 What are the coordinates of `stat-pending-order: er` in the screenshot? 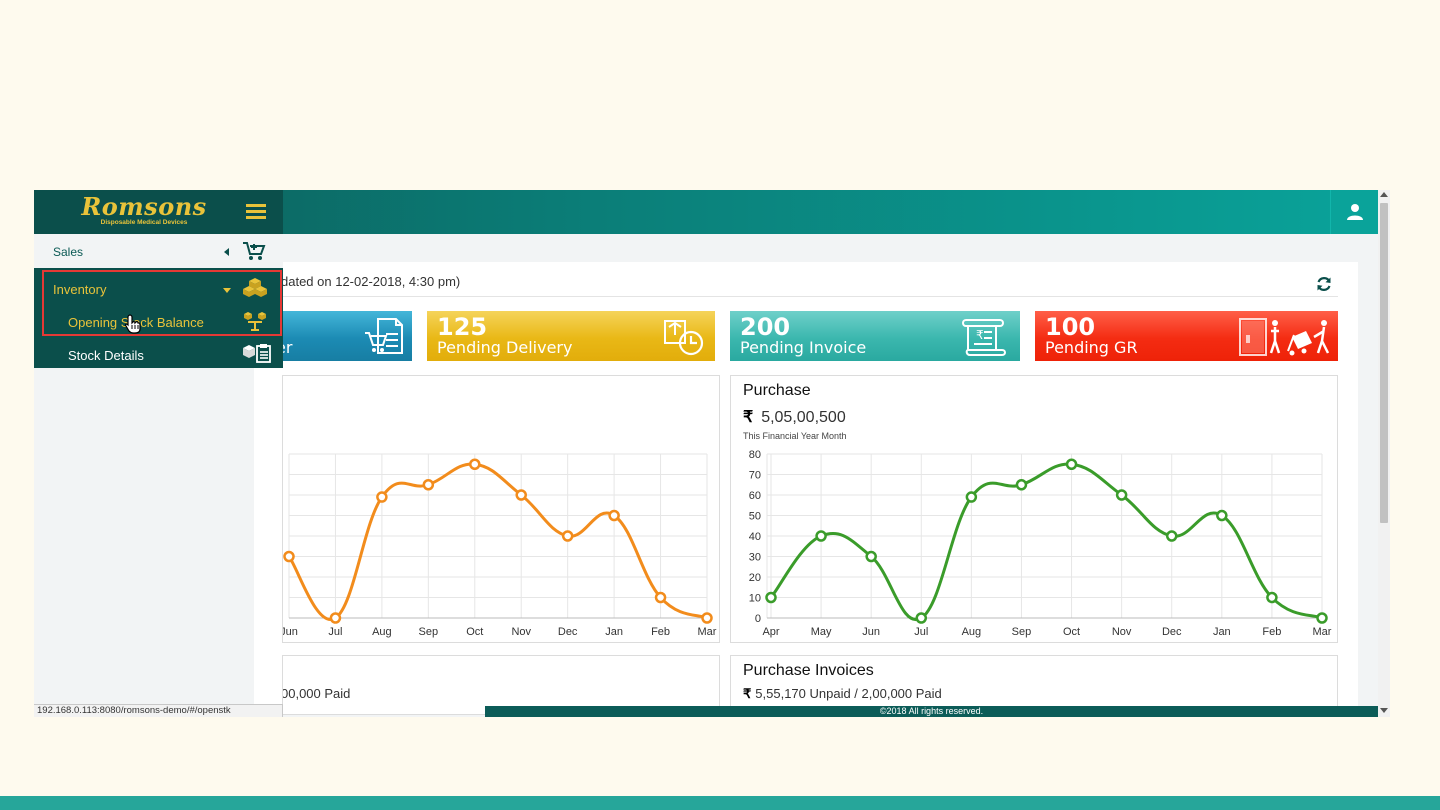 It's located at (347, 336).